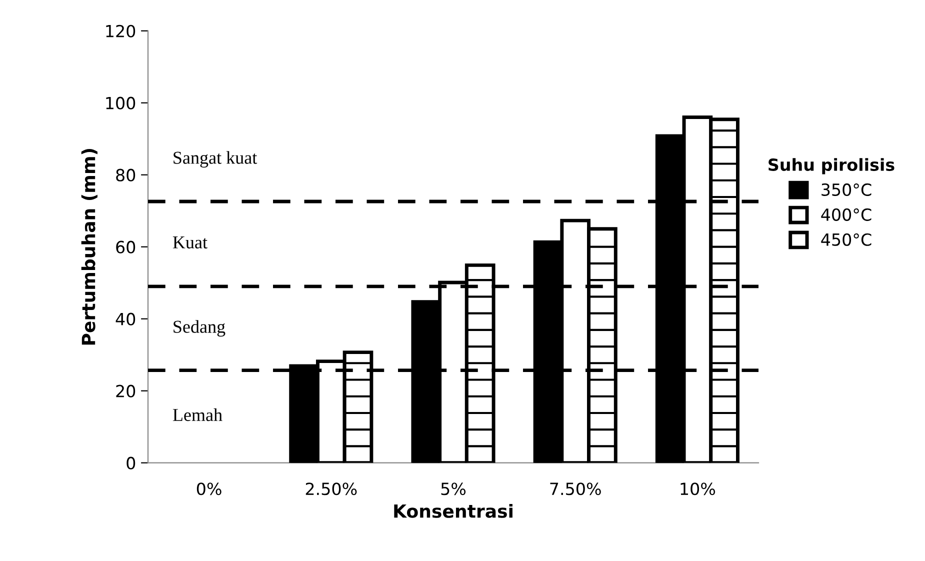  What do you see at coordinates (847, 189) in the screenshot?
I see `legend-label: 350°C` at bounding box center [847, 189].